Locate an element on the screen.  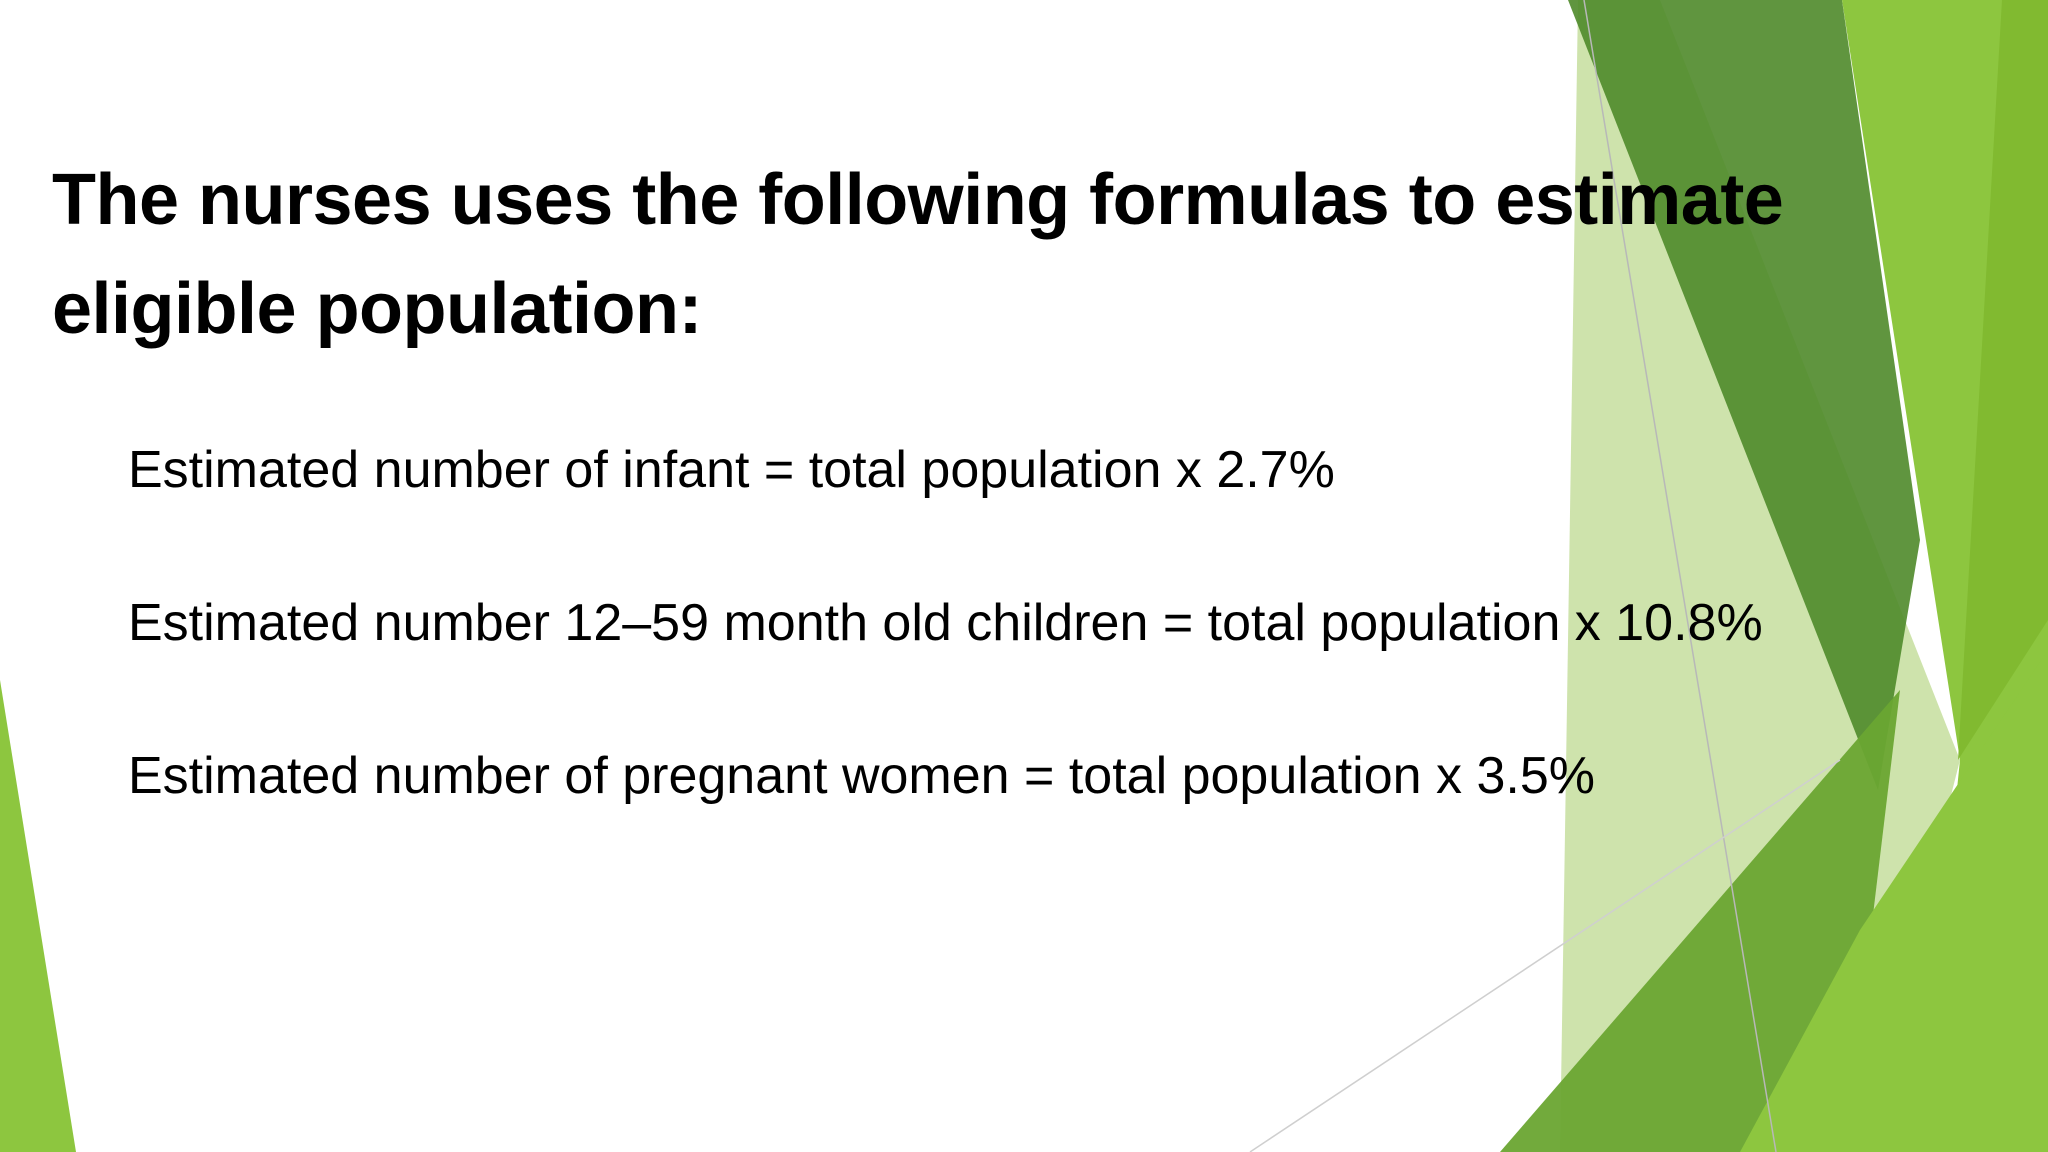
lower-right-piece is located at coordinates (1894, 901).